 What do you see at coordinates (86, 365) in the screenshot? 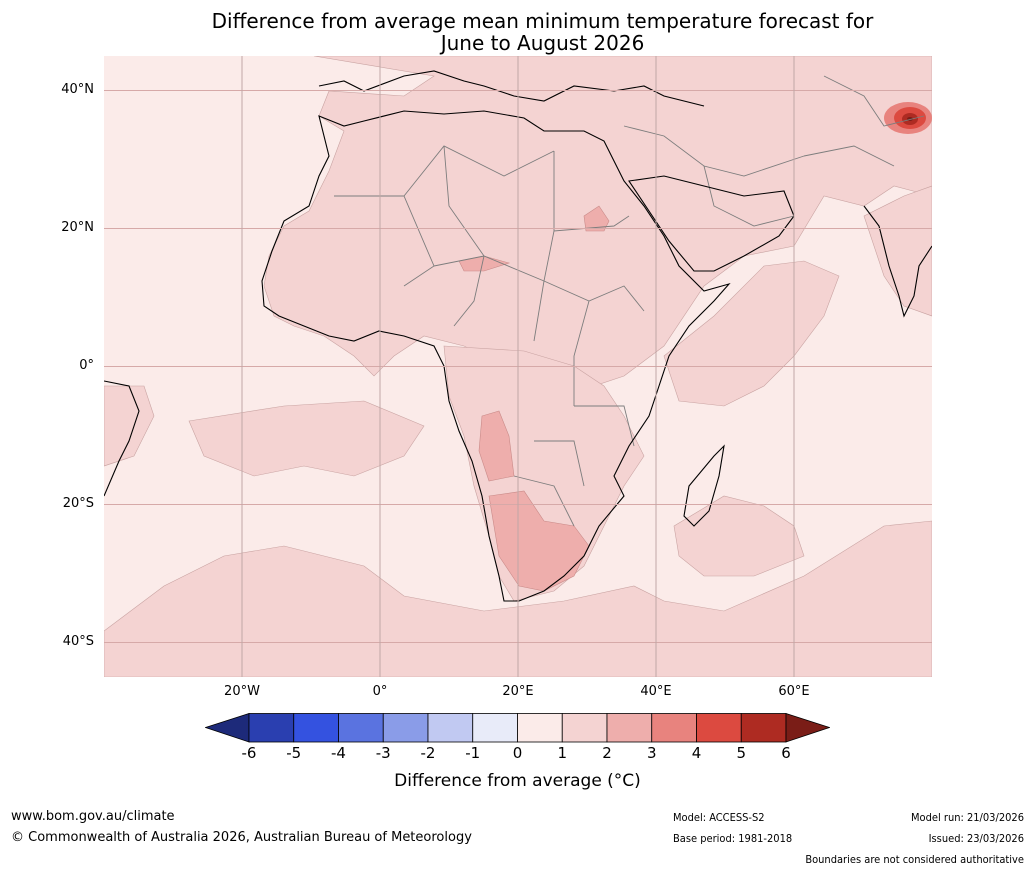
I see `lat-label-0: 0°` at bounding box center [86, 365].